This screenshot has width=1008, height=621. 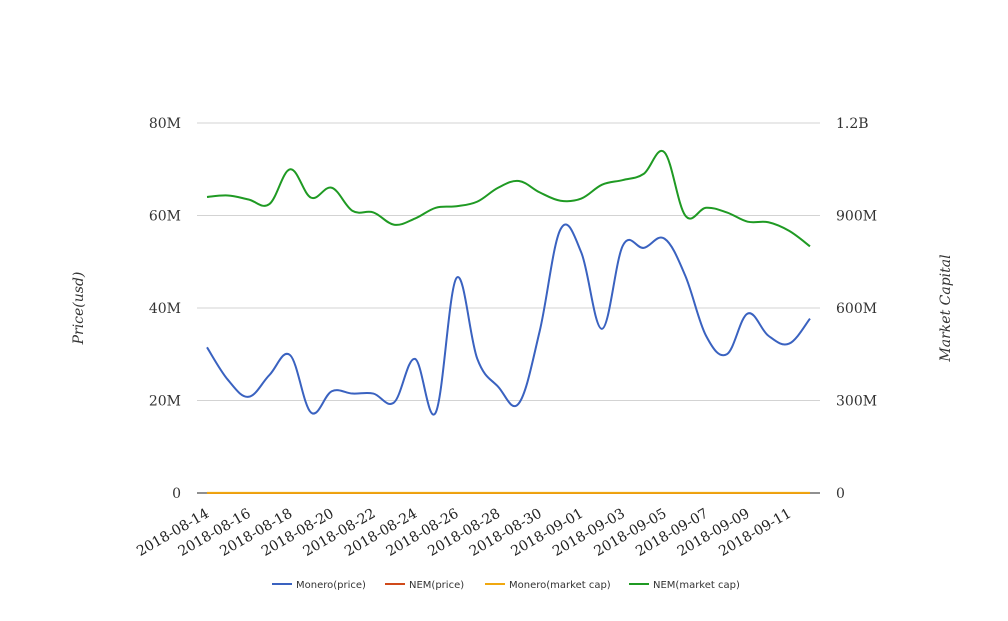 I want to click on y-tick-label: 20M, so click(x=165, y=402).